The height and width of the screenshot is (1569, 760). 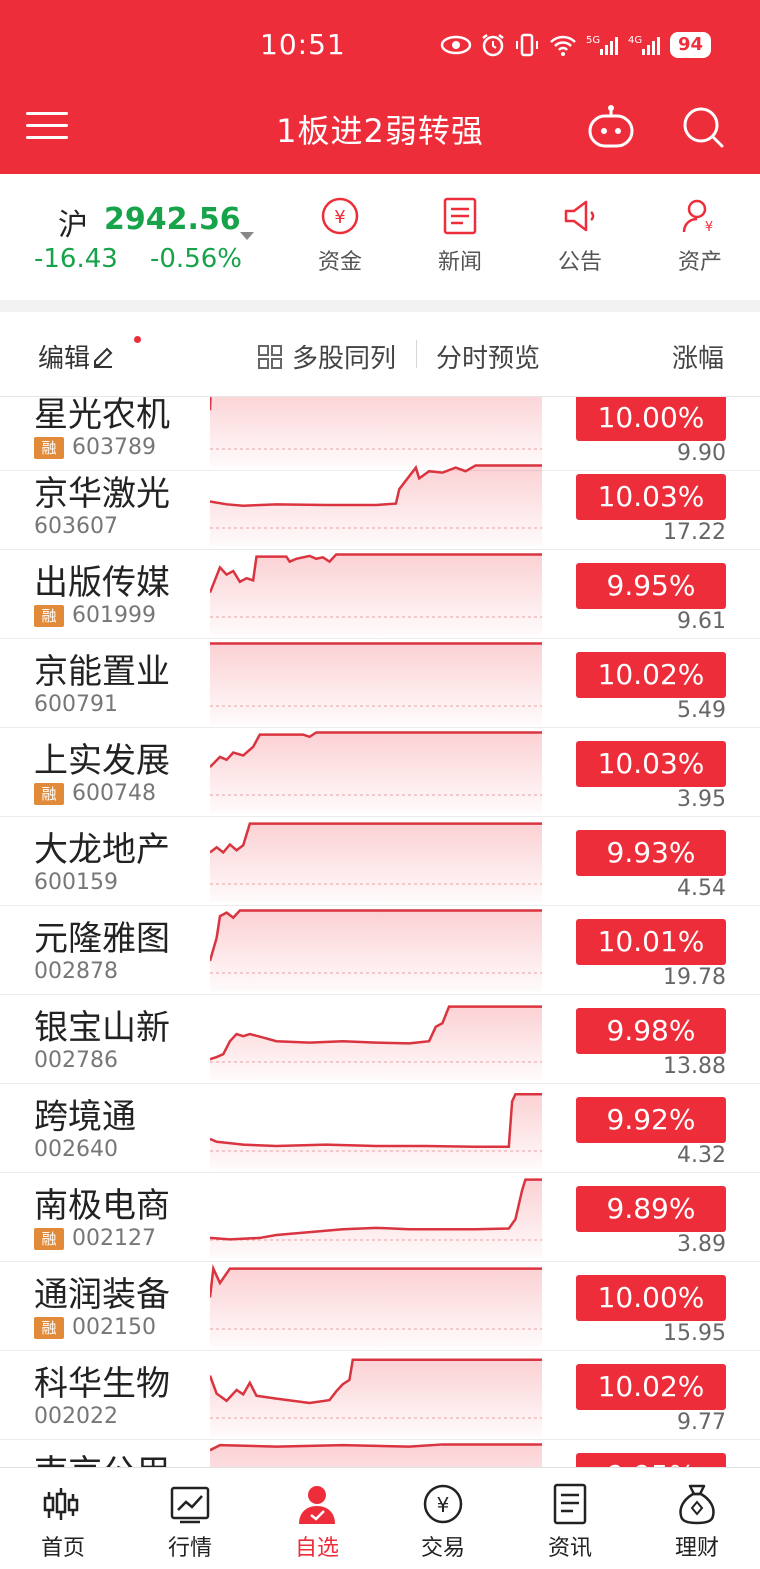 I want to click on nav-label: 自选, so click(x=316, y=1548).